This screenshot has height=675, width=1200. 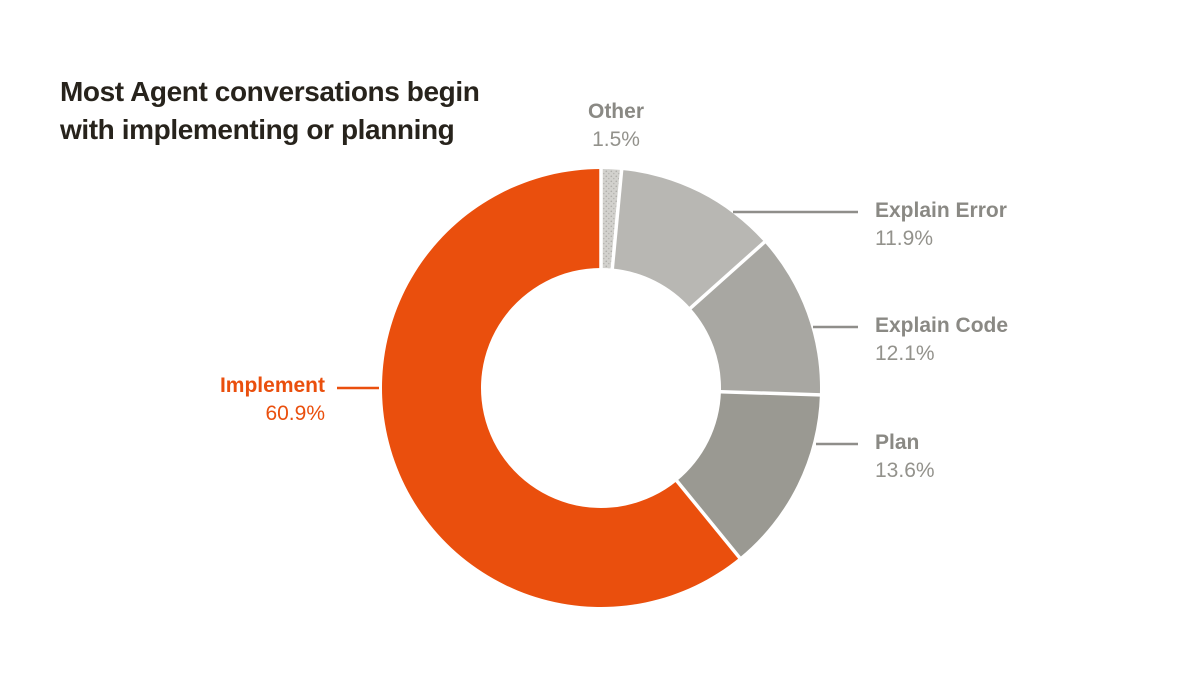 What do you see at coordinates (942, 325) in the screenshot?
I see `slice-label-explain-code-name: Explain Code` at bounding box center [942, 325].